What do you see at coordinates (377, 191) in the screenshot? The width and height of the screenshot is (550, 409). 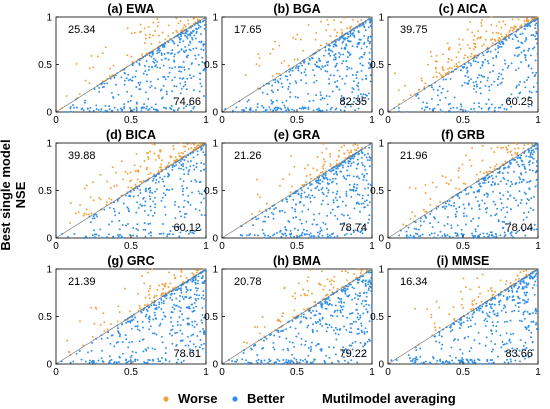 I see `y-tick-label: 0.5` at bounding box center [377, 191].